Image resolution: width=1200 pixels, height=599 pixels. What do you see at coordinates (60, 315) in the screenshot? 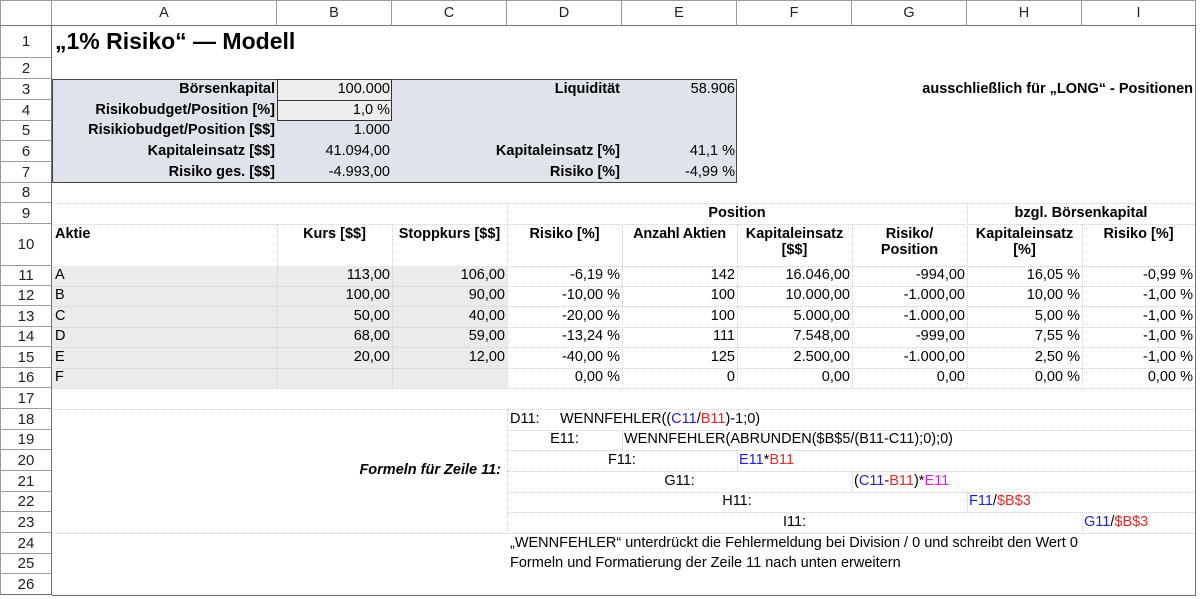
I see `cell-aktie: C` at bounding box center [60, 315].